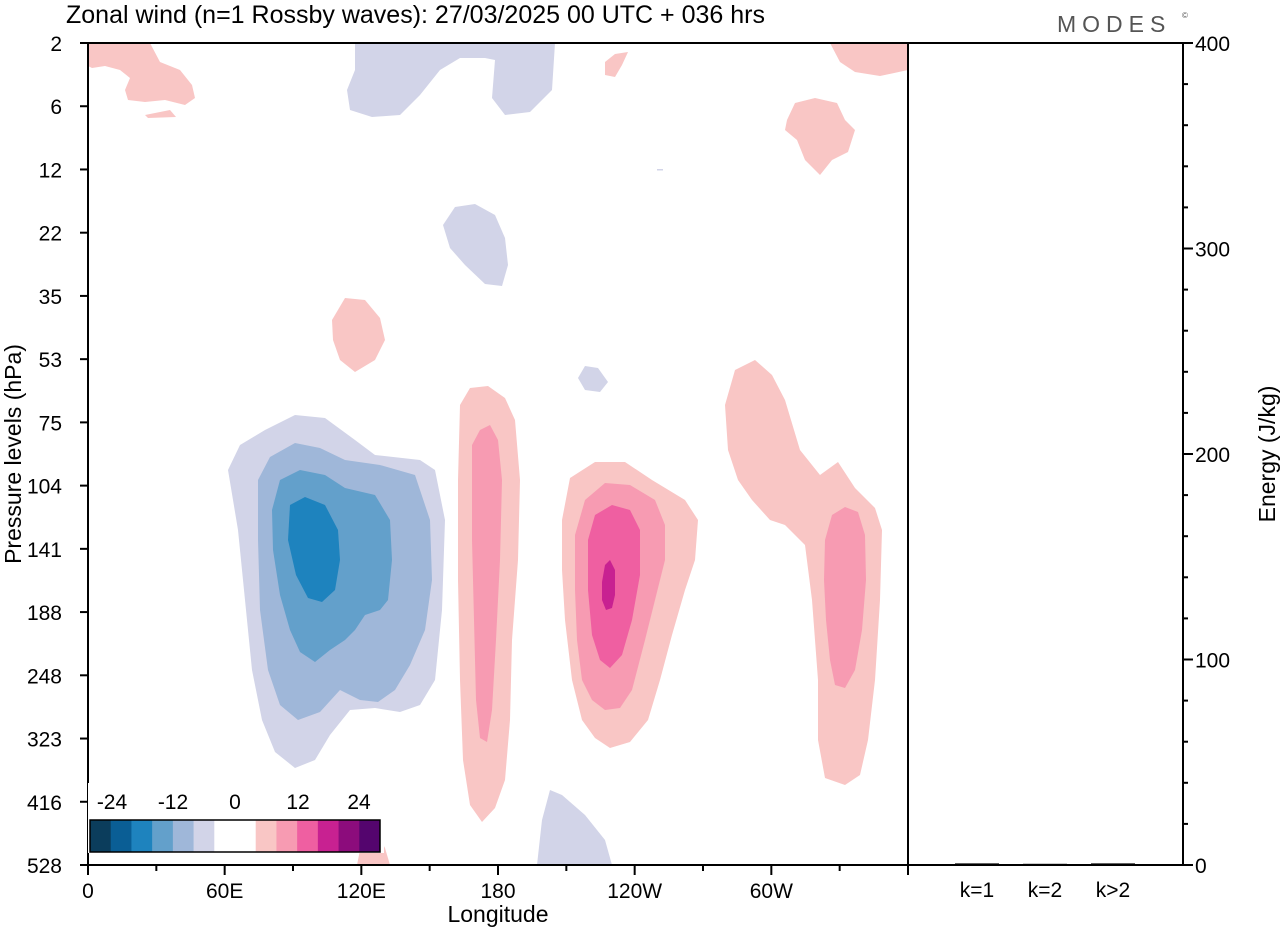 The height and width of the screenshot is (930, 1280). Describe the element at coordinates (1212, 44) in the screenshot. I see `energy-tick-label: 400` at that location.